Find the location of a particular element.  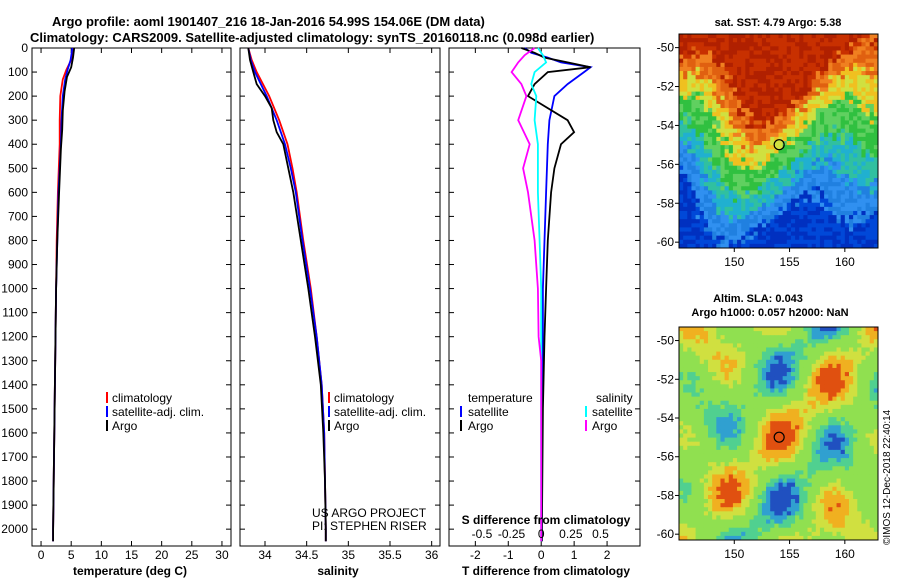

x-tick-label: -2 is located at coordinates (475, 555).